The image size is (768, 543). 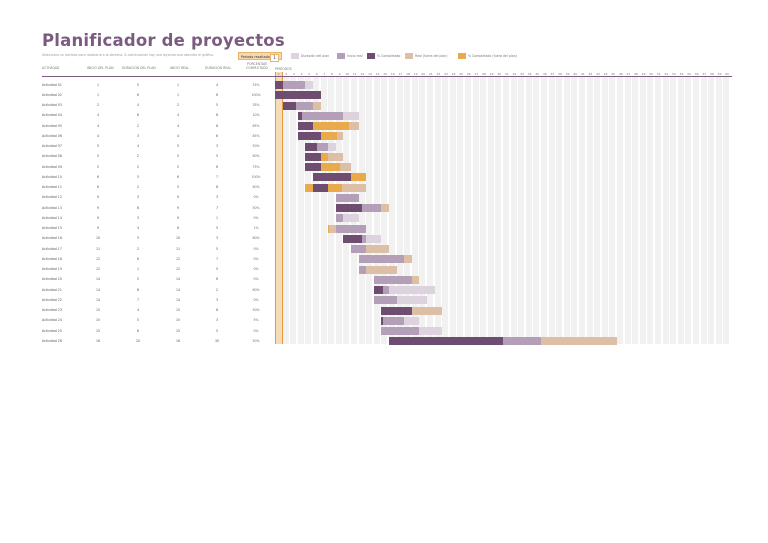 What do you see at coordinates (384, 197) in the screenshot?
I see `table-row: Actividad 12 9 3 9 3 0%` at bounding box center [384, 197].